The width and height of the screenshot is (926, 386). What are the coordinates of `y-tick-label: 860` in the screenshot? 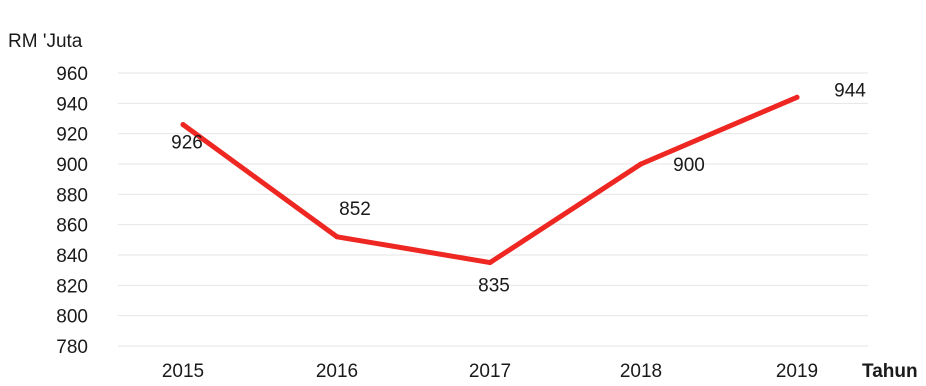 It's located at (72, 226).